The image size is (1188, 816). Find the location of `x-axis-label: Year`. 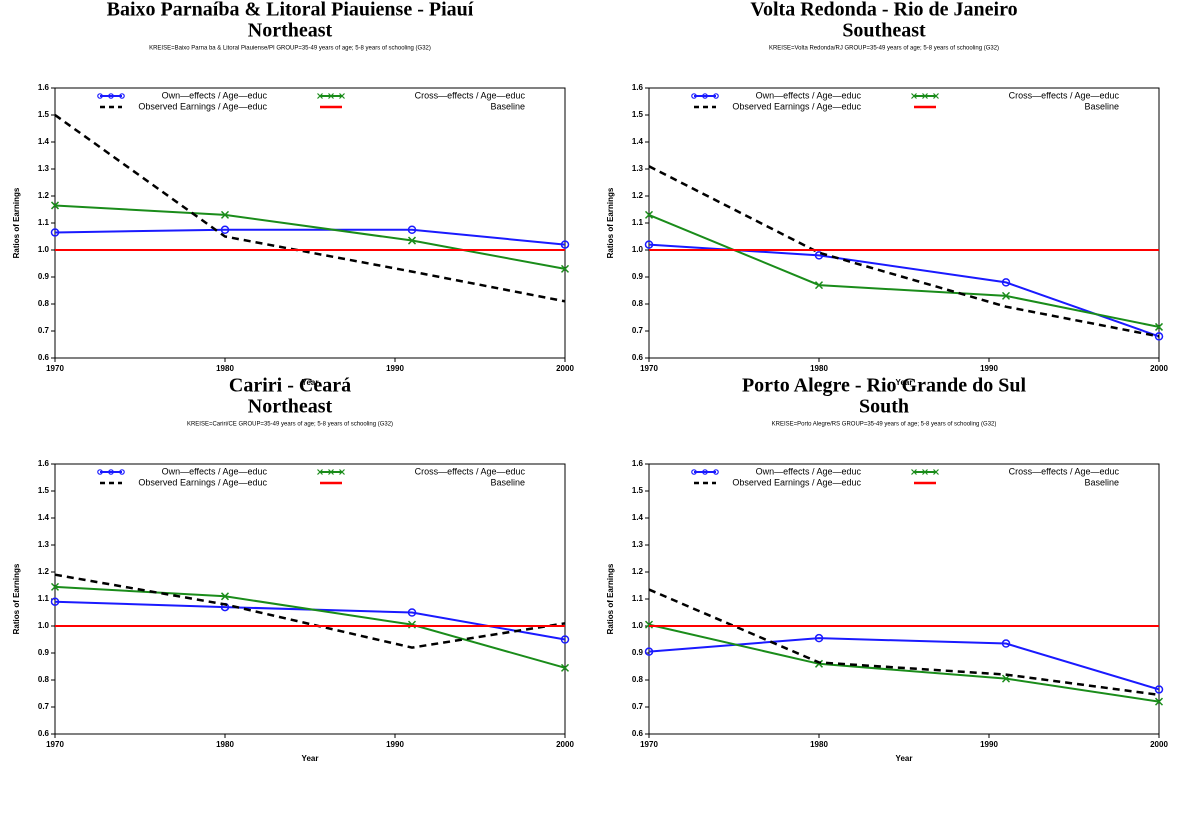

x-axis-label: Year is located at coordinates (310, 382).